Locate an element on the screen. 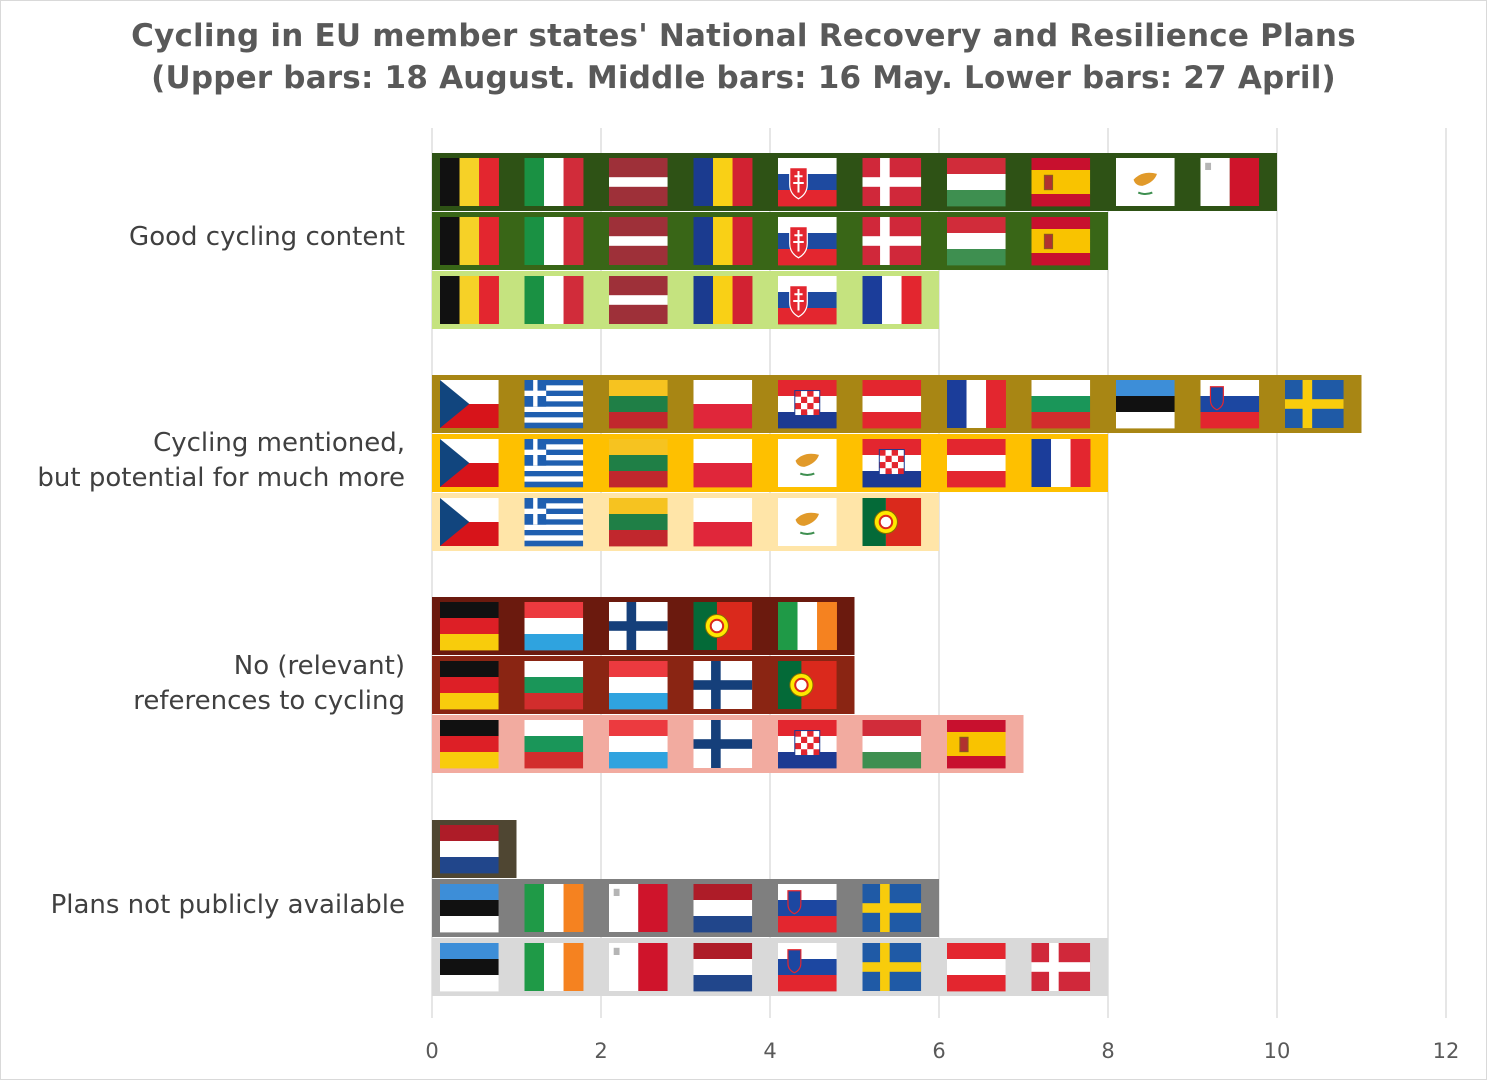 The height and width of the screenshot is (1080, 1487). x-tick-label: 8 is located at coordinates (1107, 1051).